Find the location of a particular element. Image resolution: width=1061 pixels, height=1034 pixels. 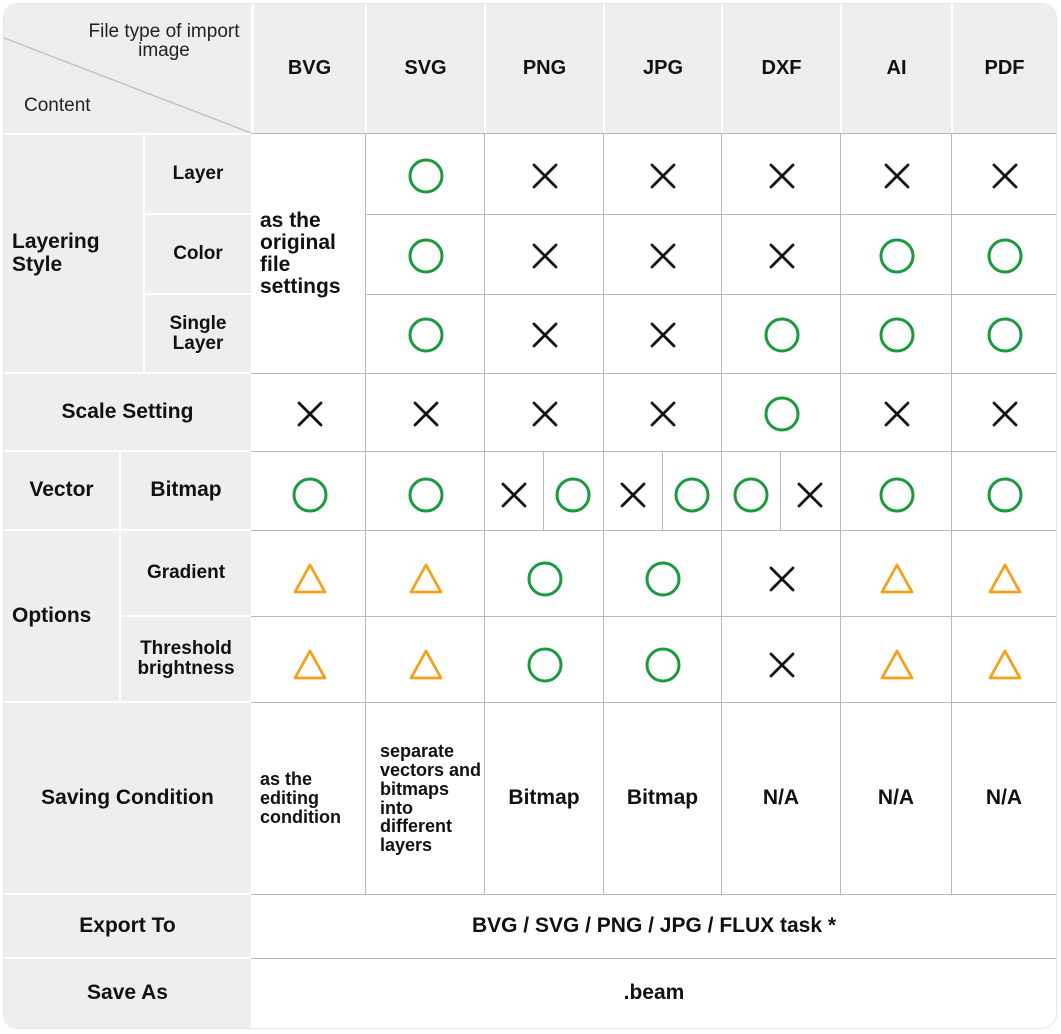

row-label-single-layer: Single Layer is located at coordinates (198, 333).